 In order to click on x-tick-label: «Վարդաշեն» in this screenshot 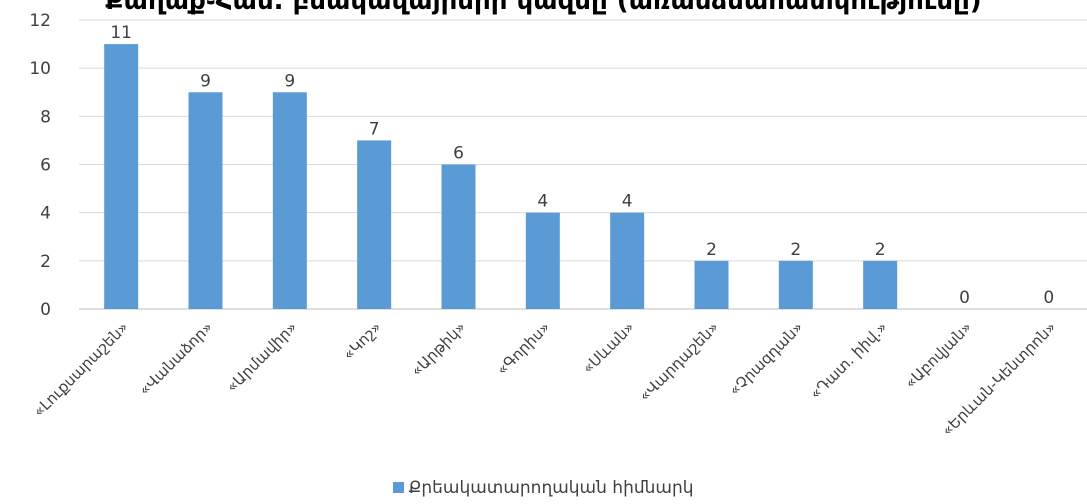, I will do `click(678, 361)`.